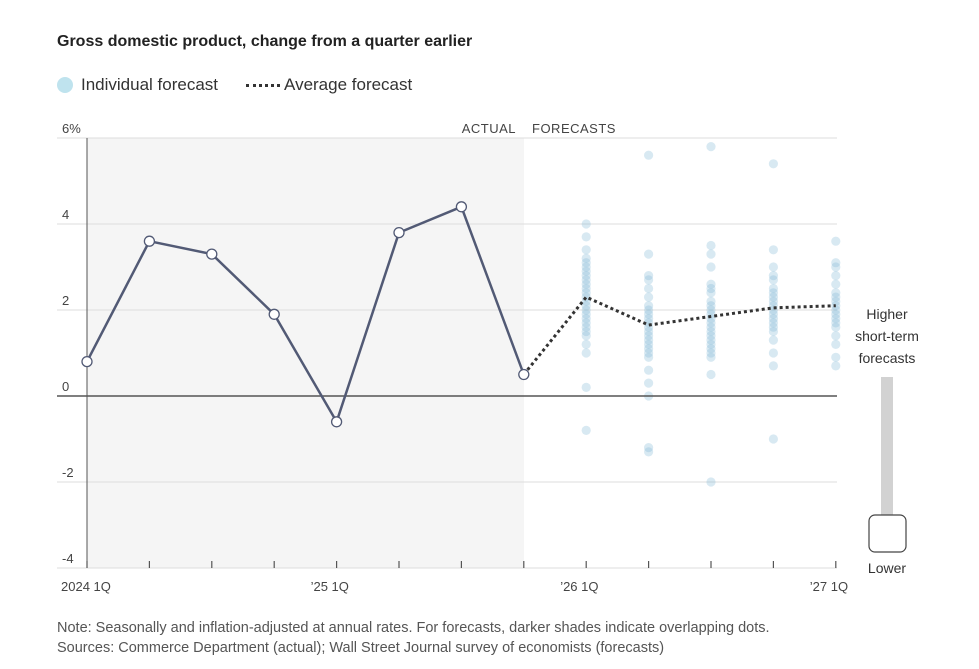  Describe the element at coordinates (68, 472) in the screenshot. I see `y-tick-label: -2` at that location.